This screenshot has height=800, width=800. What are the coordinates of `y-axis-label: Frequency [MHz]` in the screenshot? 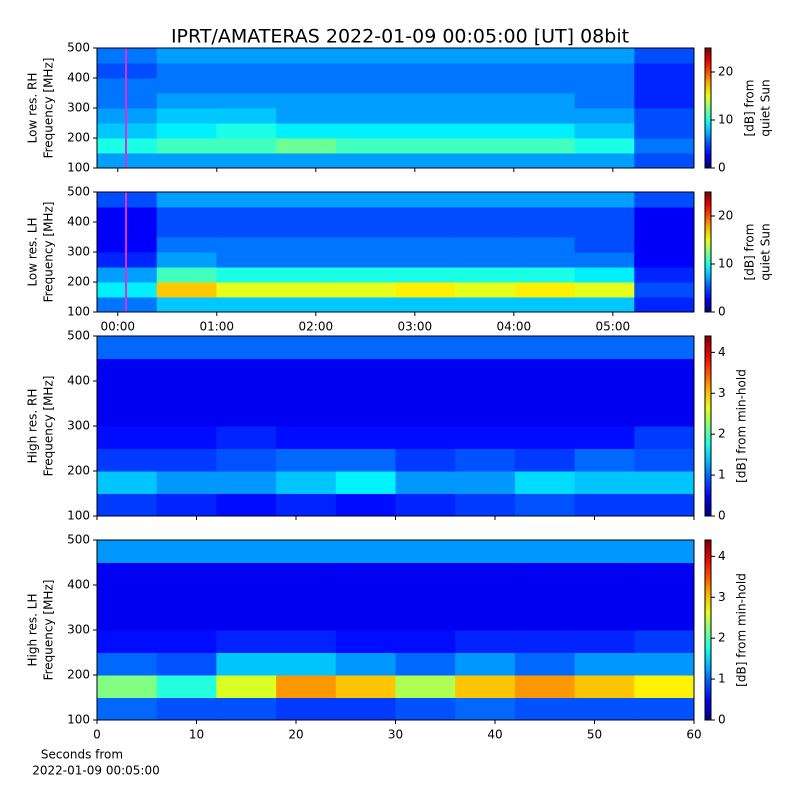 It's located at (49, 426).